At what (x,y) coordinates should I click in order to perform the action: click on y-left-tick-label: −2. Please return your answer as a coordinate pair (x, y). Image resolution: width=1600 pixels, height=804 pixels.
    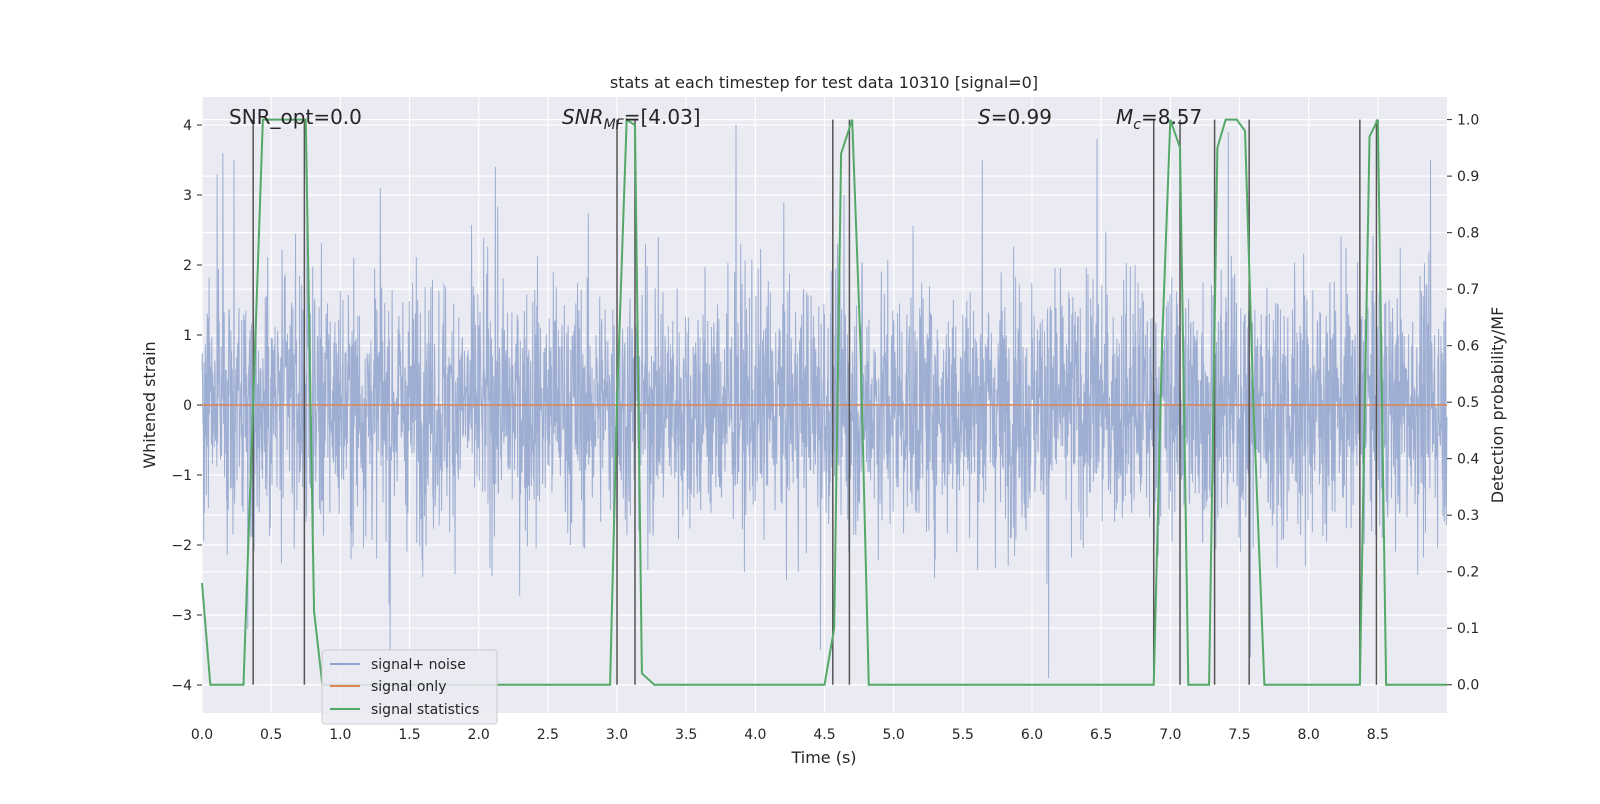
    Looking at the image, I should click on (181, 546).